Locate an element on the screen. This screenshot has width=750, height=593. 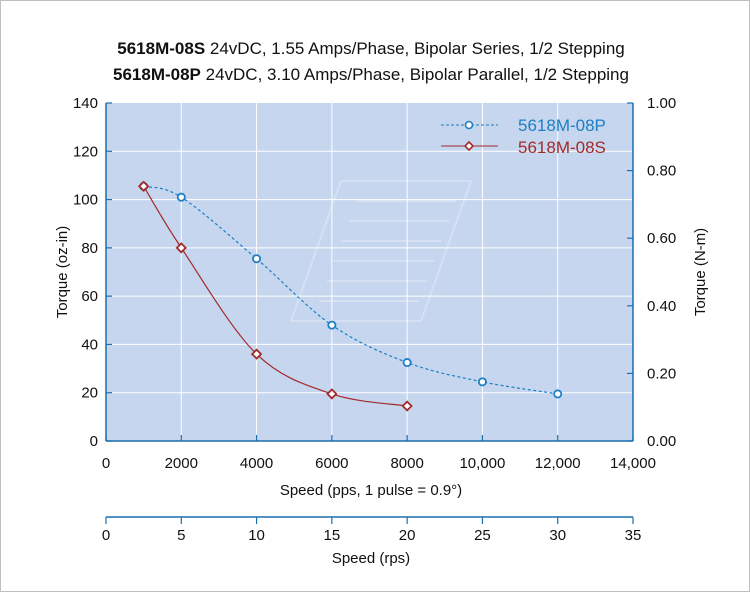
y-left-tick-label-0: 0 is located at coordinates (94, 441).